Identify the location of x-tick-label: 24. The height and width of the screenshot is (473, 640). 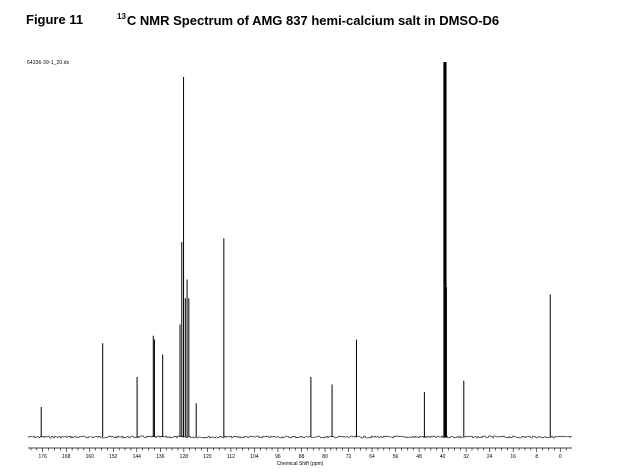
(490, 457).